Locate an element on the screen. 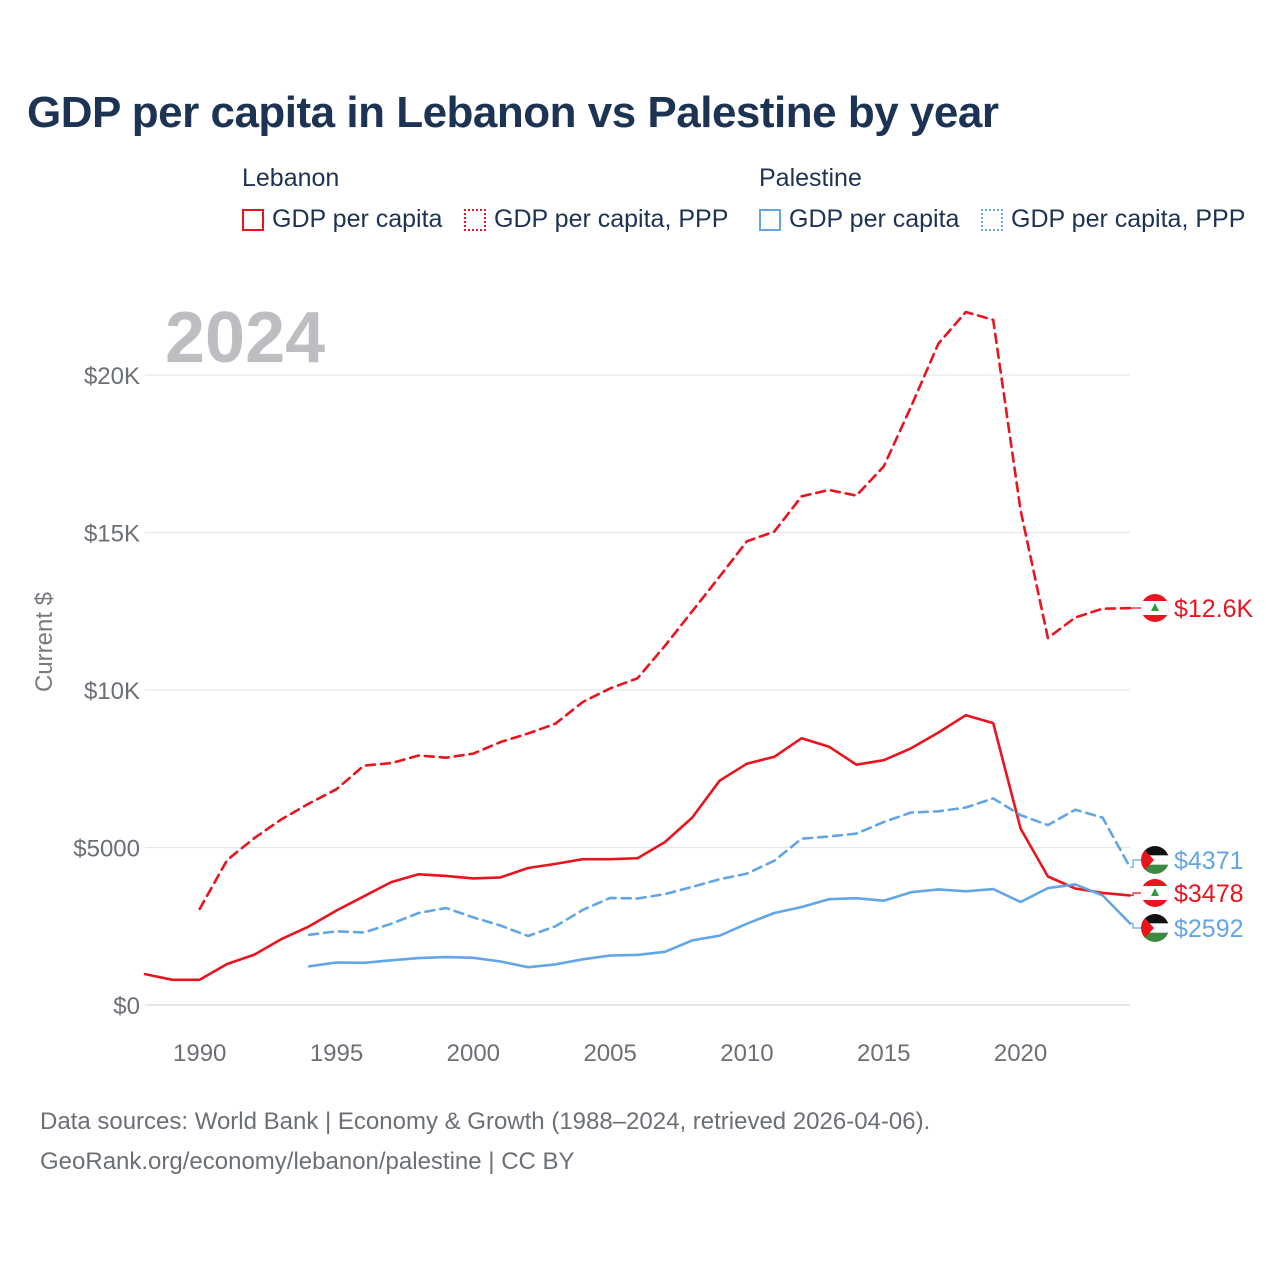 This screenshot has width=1280, height=1280. x-tick-label: 2020 is located at coordinates (1020, 1053).